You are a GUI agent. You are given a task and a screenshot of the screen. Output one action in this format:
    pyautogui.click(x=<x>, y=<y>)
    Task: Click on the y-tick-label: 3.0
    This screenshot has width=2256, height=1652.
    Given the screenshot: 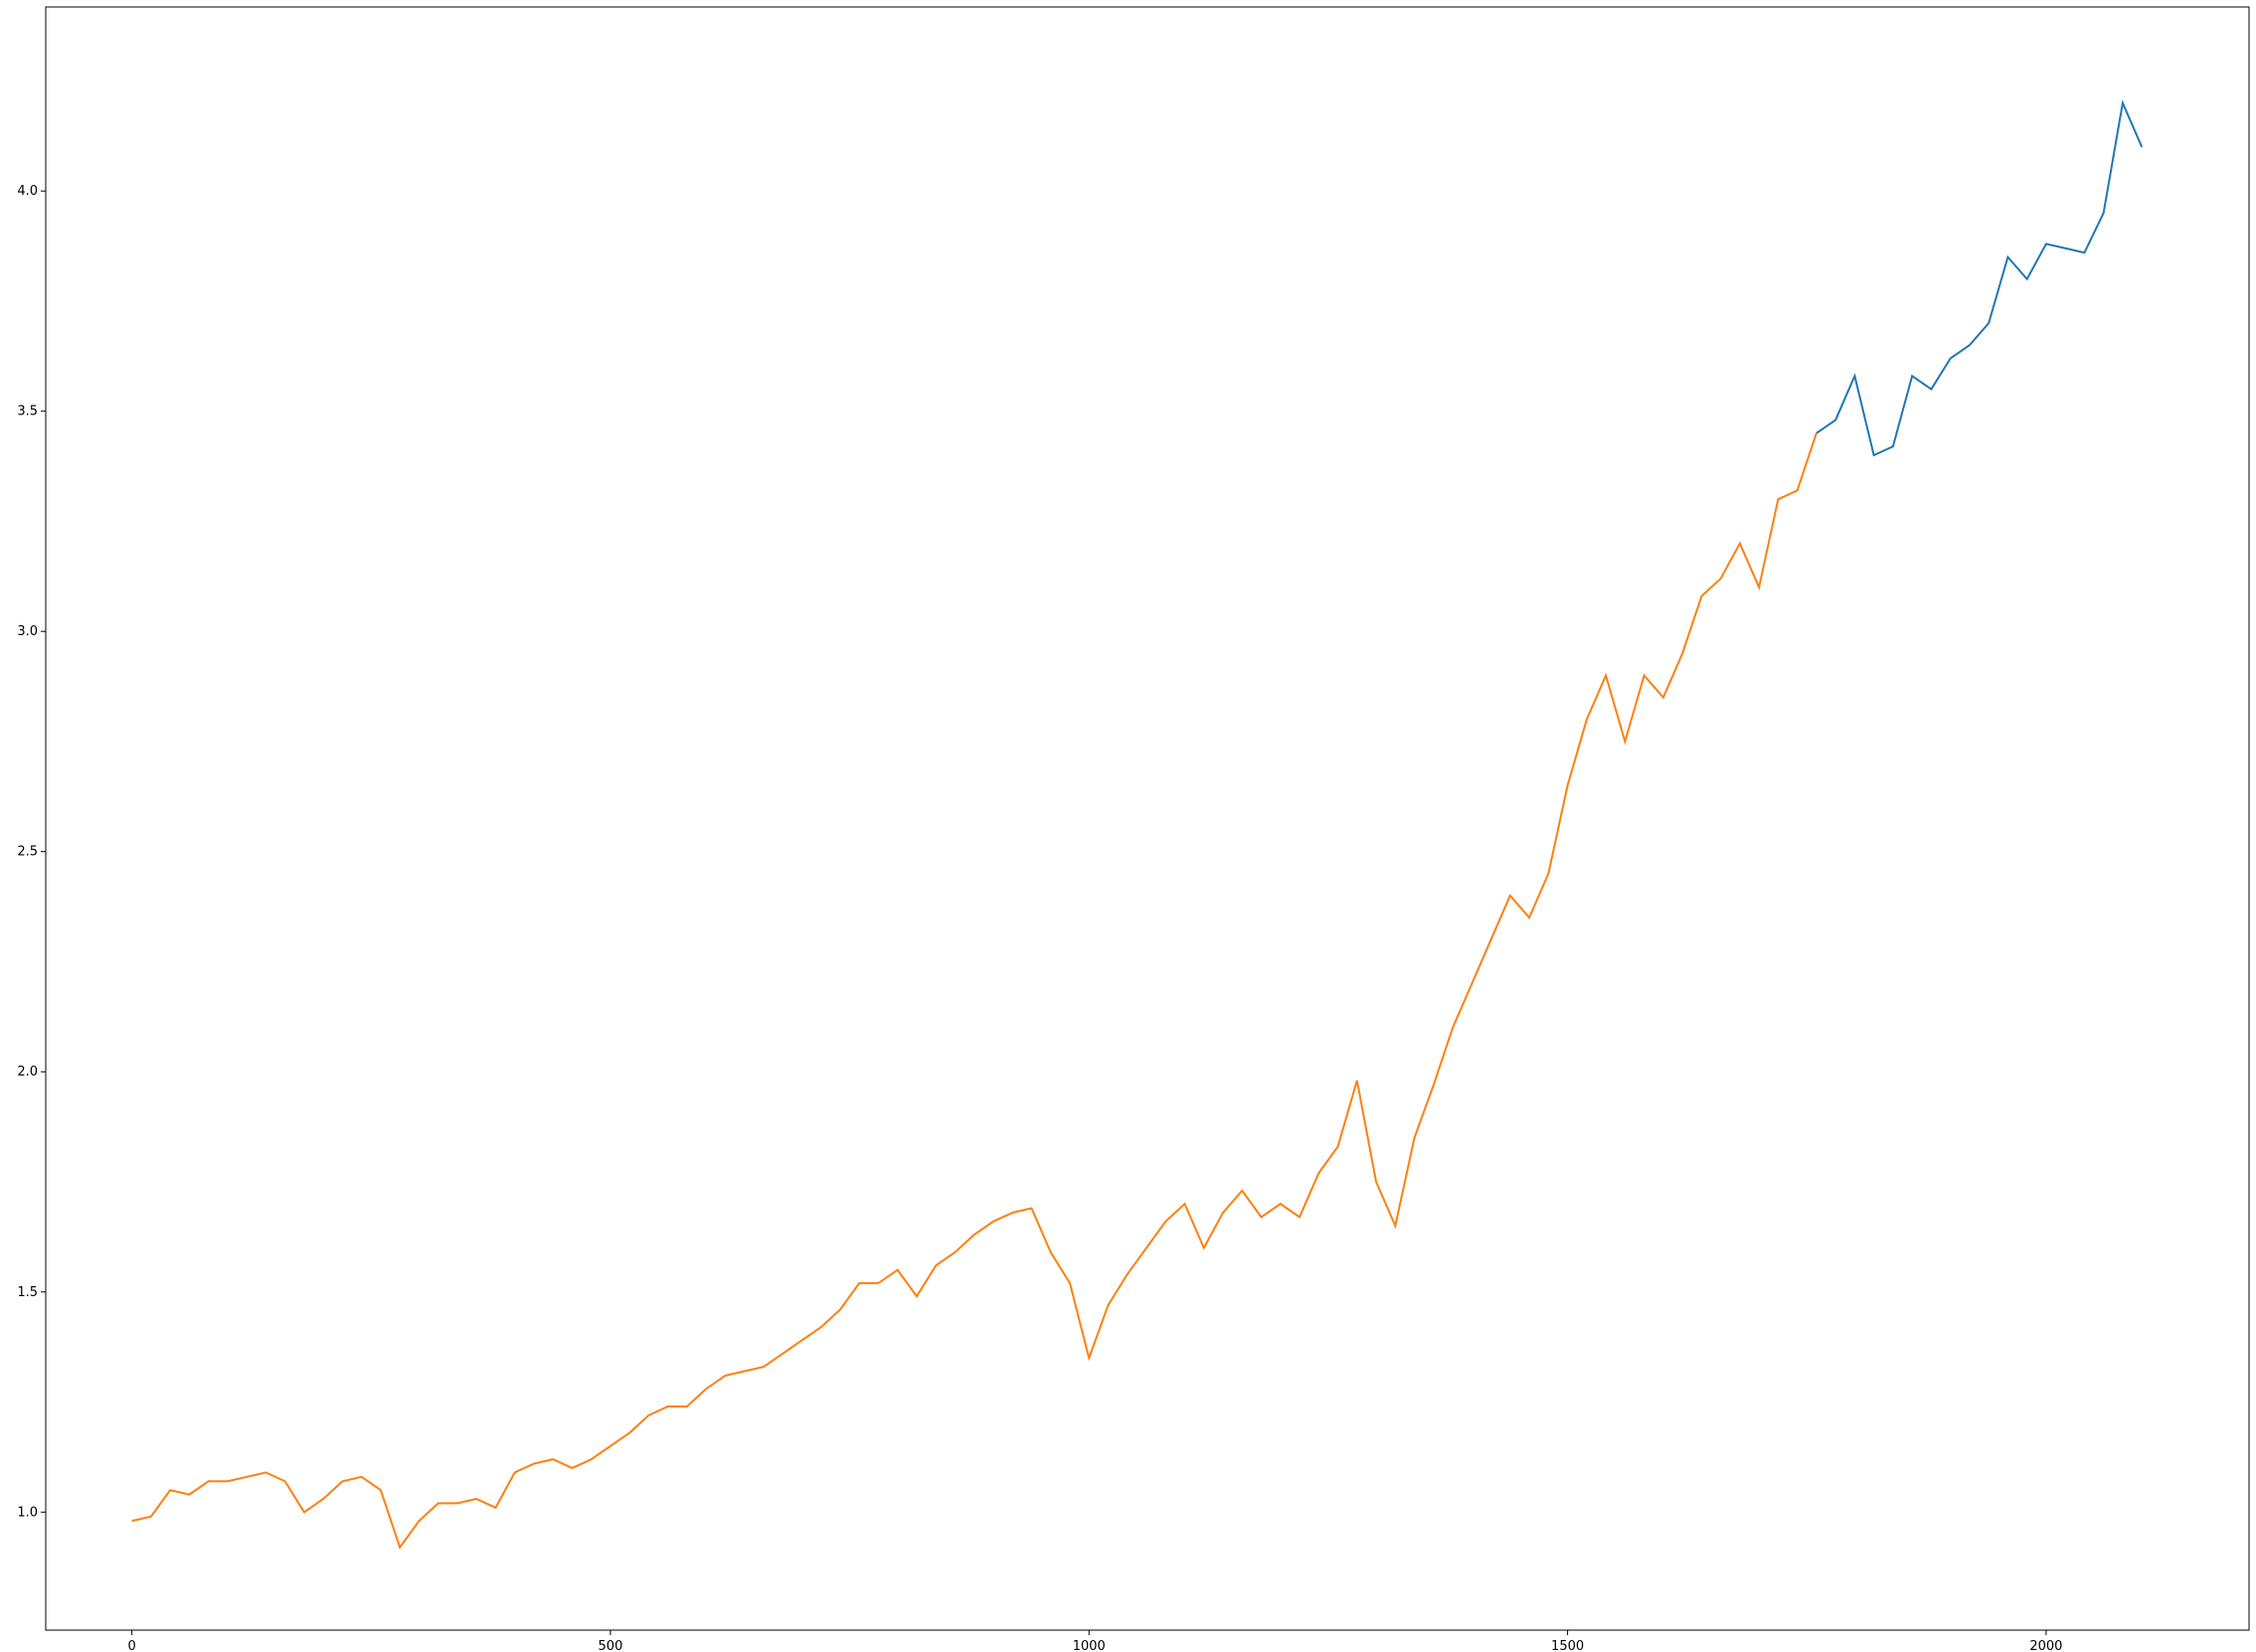 What is the action you would take?
    pyautogui.click(x=27, y=631)
    